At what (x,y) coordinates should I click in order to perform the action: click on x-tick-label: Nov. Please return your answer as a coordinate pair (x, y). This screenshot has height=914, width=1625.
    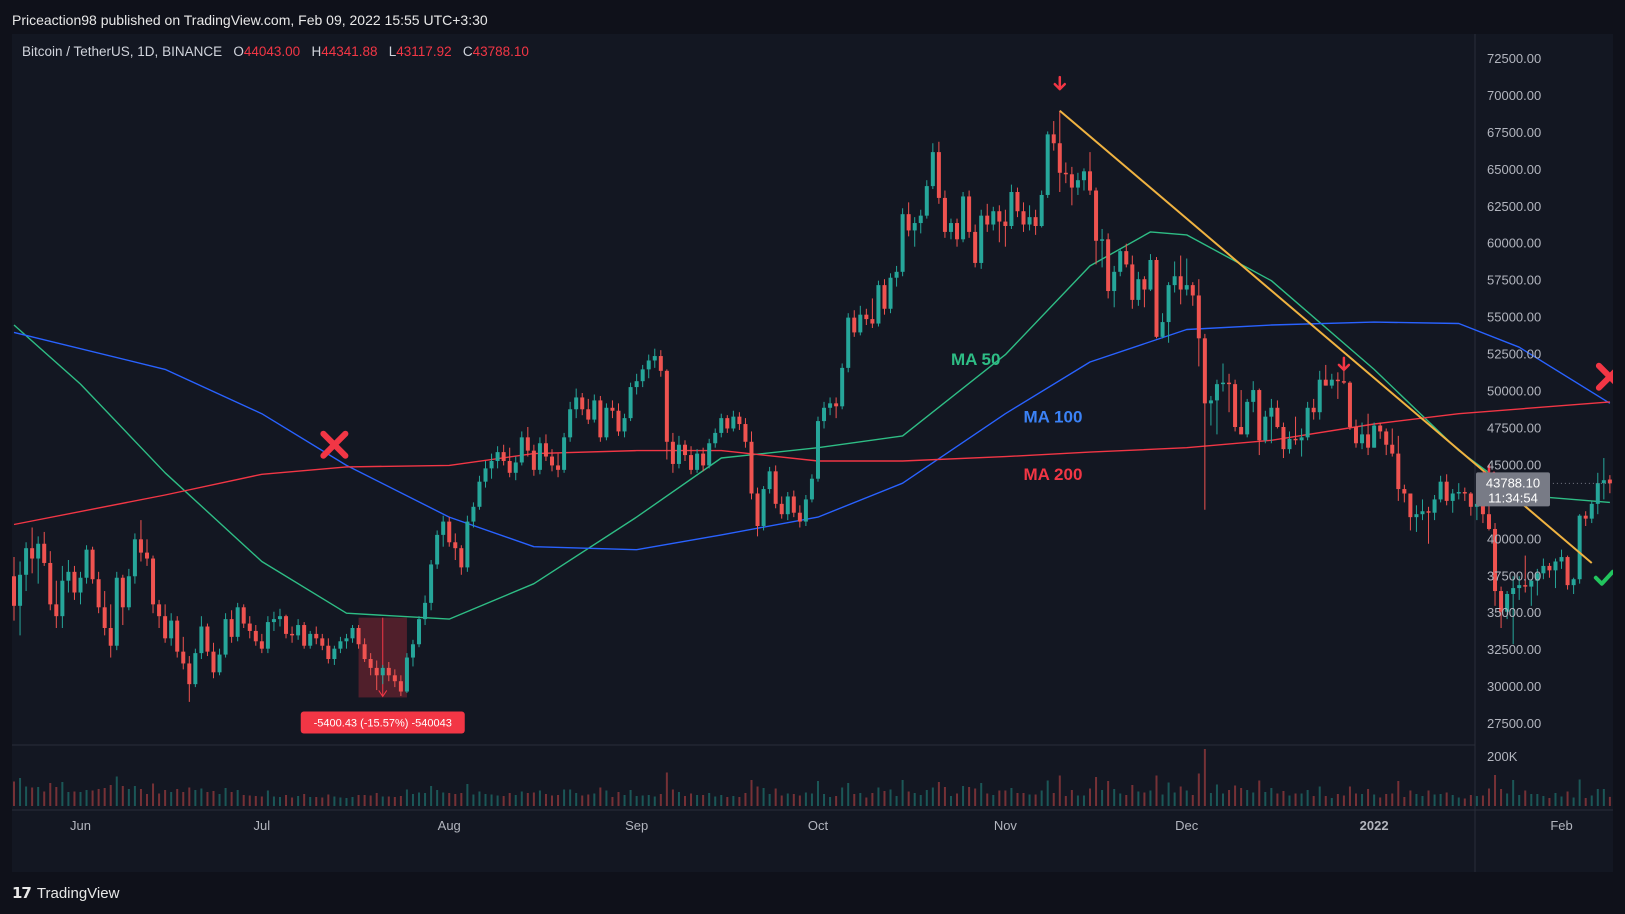
    Looking at the image, I should click on (1006, 825).